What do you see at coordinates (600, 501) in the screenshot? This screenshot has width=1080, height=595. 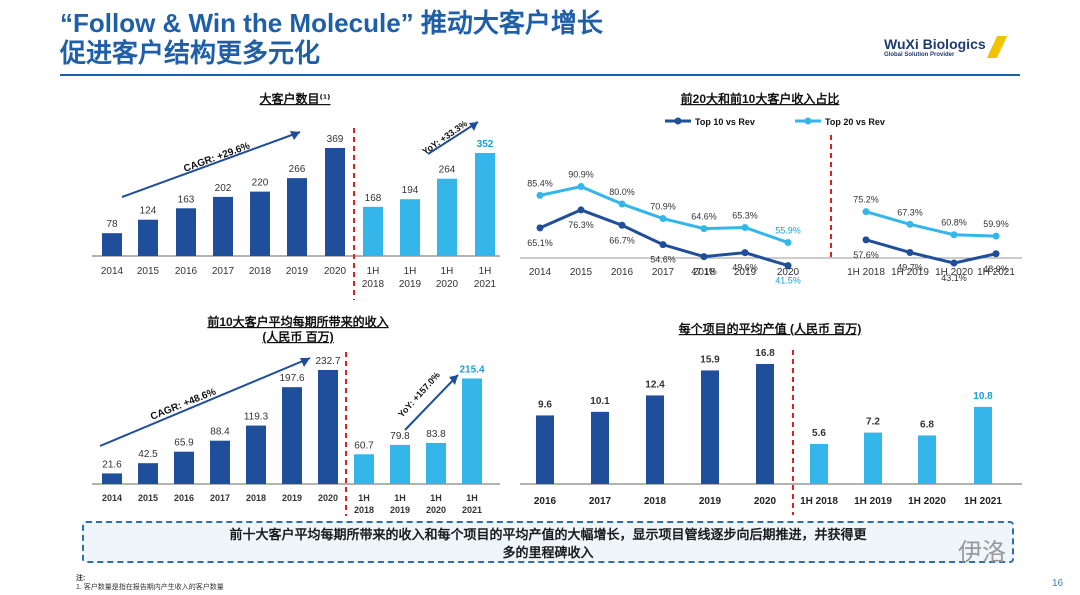 I see `chart4-tick-label: 2017` at bounding box center [600, 501].